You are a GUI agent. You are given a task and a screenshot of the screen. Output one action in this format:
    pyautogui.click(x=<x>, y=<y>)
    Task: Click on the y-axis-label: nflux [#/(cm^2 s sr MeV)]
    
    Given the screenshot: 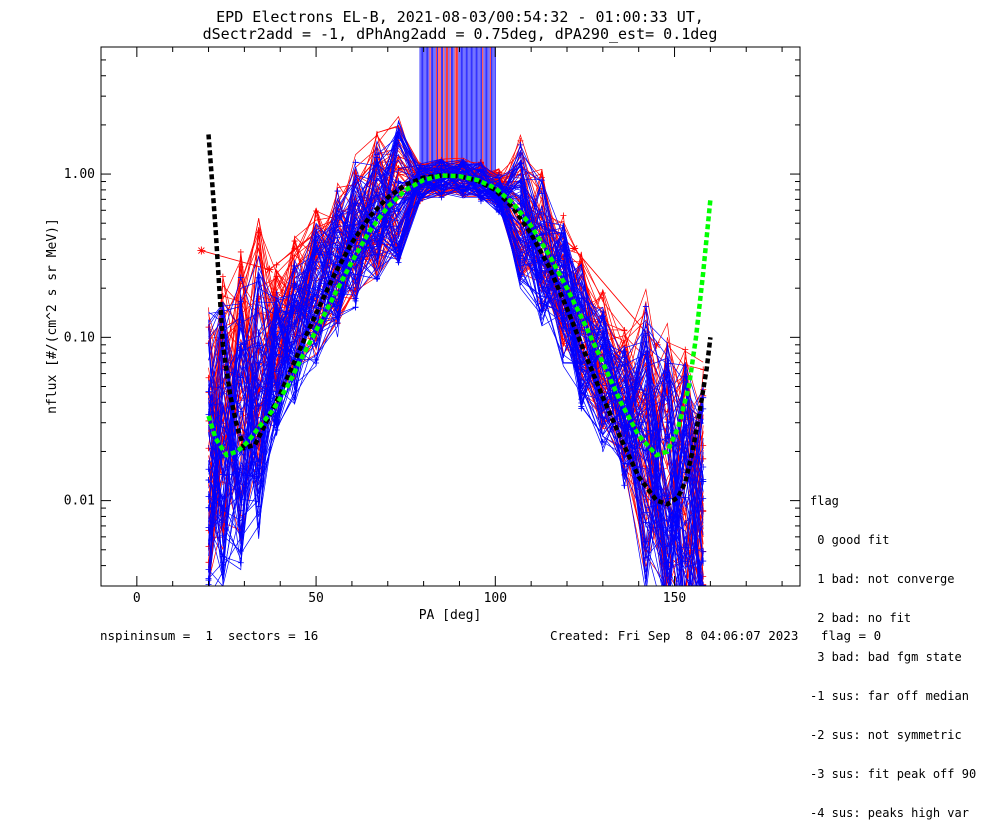 What is the action you would take?
    pyautogui.click(x=52, y=316)
    